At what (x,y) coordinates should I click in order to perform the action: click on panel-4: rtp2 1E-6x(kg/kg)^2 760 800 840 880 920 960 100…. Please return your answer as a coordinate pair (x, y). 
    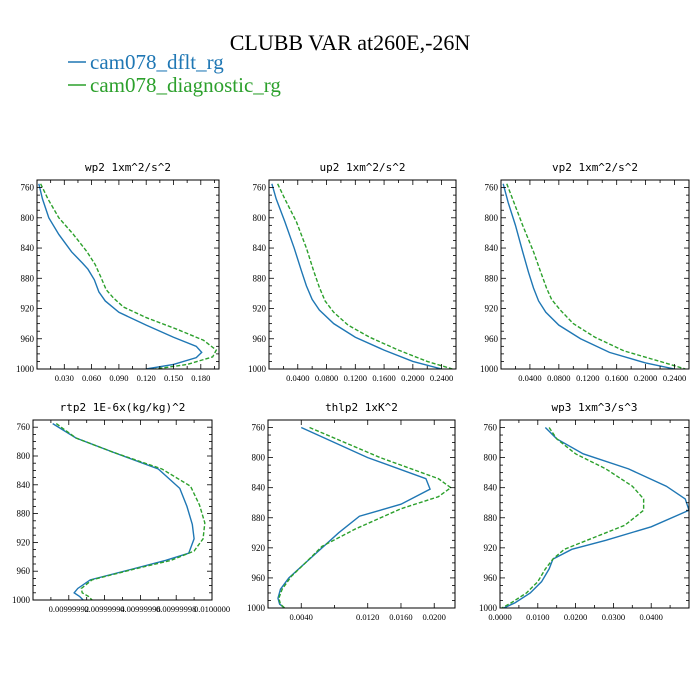
    Looking at the image, I should click on (121, 507).